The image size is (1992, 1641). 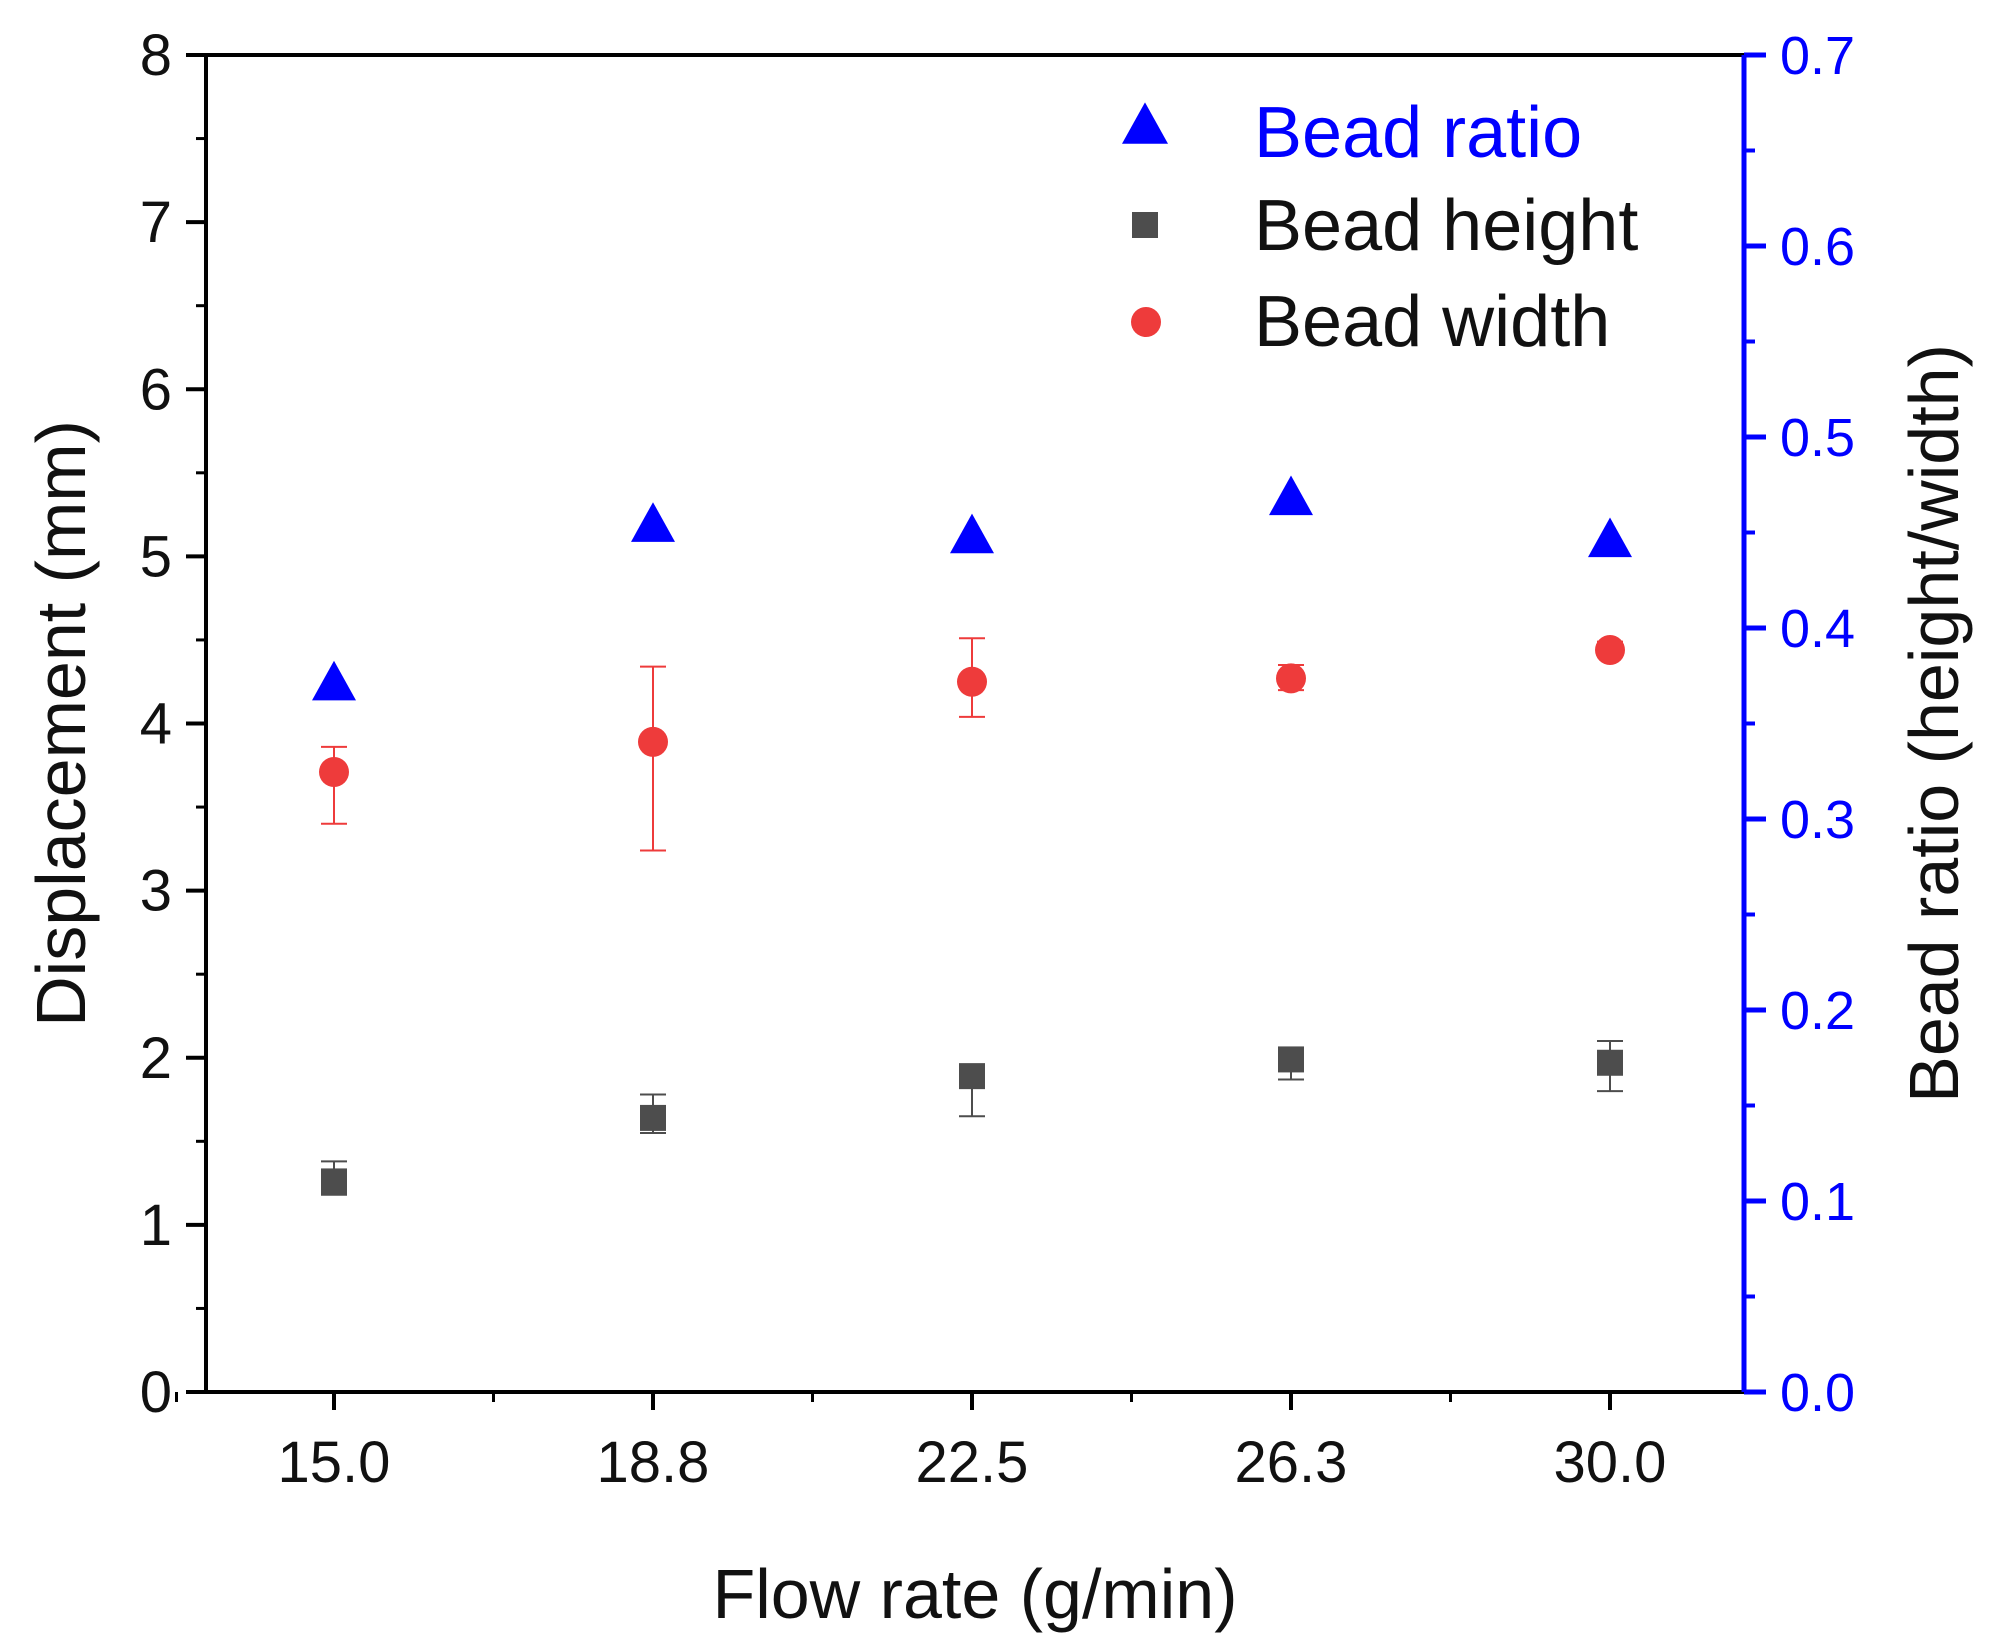 What do you see at coordinates (156, 389) in the screenshot?
I see `y-tick-label: 6` at bounding box center [156, 389].